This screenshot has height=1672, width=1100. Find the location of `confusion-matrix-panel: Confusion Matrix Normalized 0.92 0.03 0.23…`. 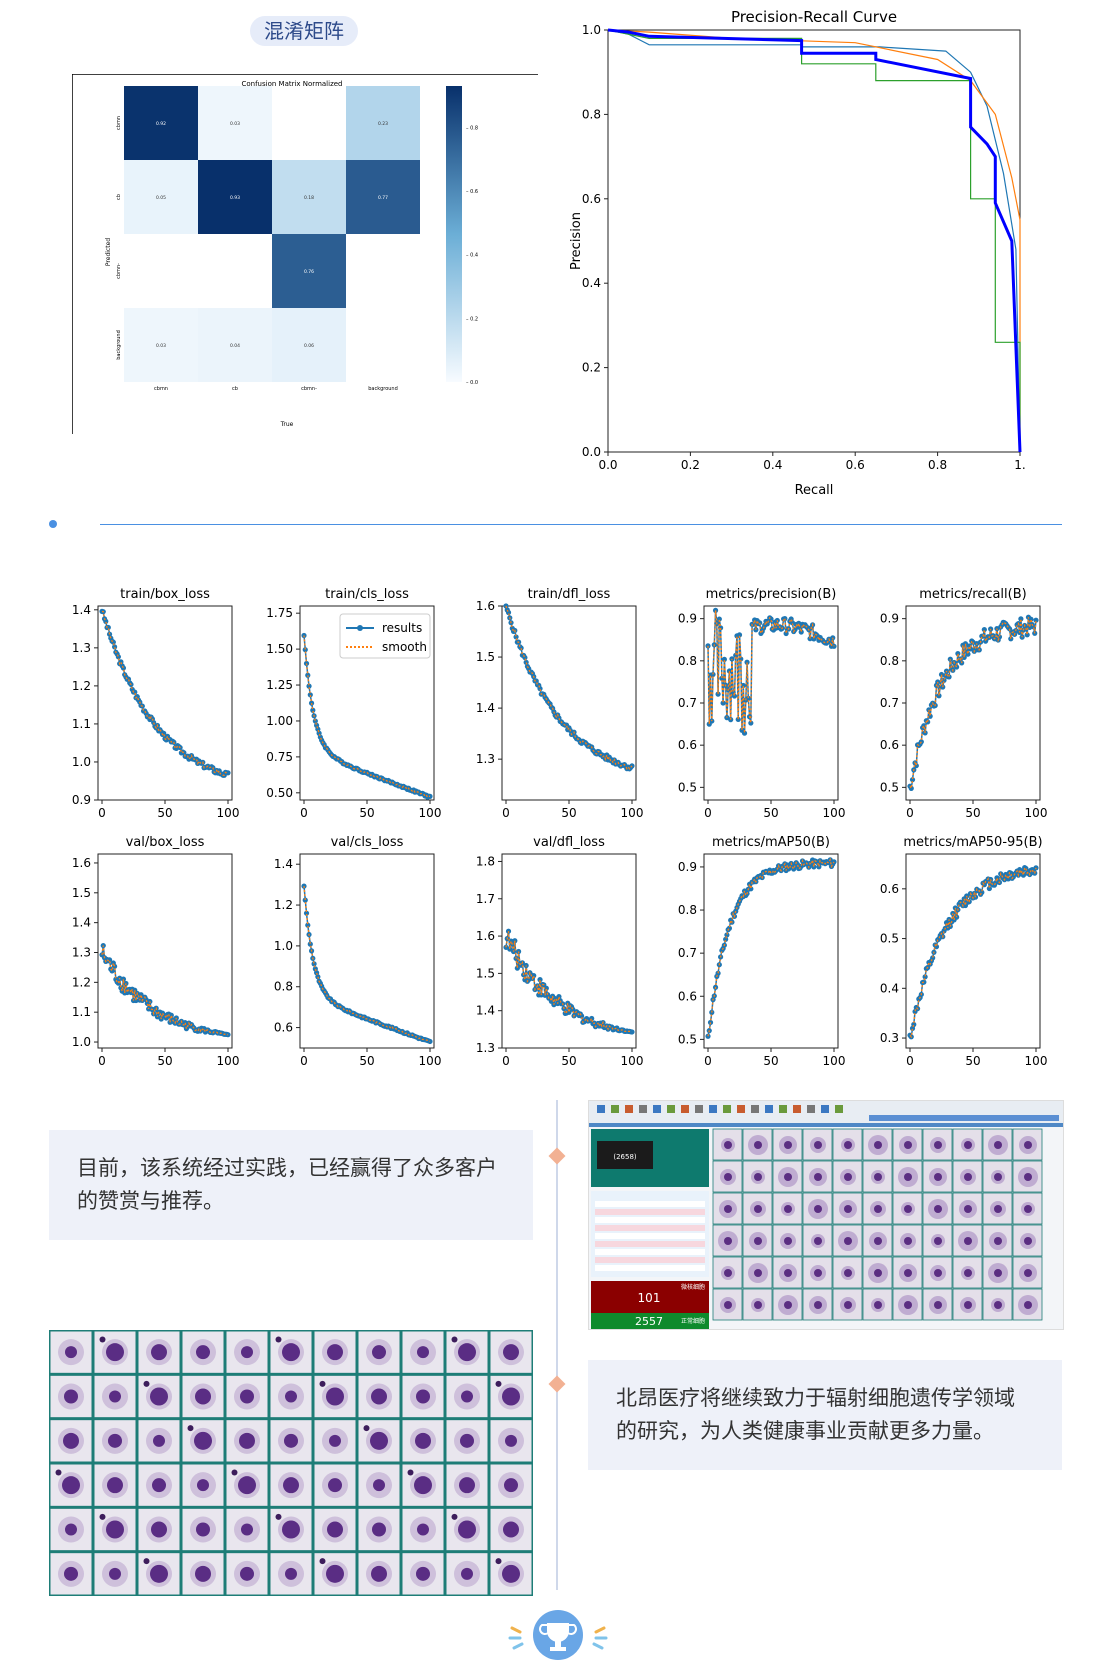

confusion-matrix-panel: Confusion Matrix Normalized 0.92 0.03 0.23… is located at coordinates (304, 253).